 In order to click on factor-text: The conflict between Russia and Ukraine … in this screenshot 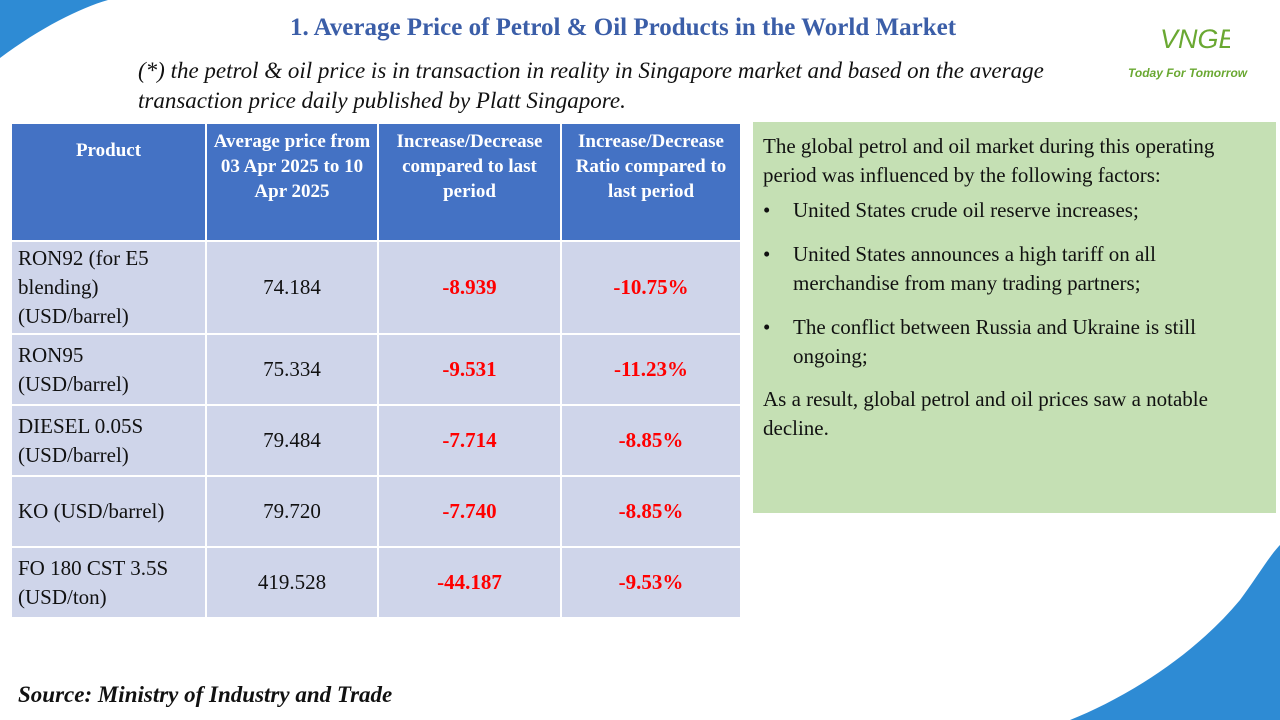, I will do `click(994, 341)`.